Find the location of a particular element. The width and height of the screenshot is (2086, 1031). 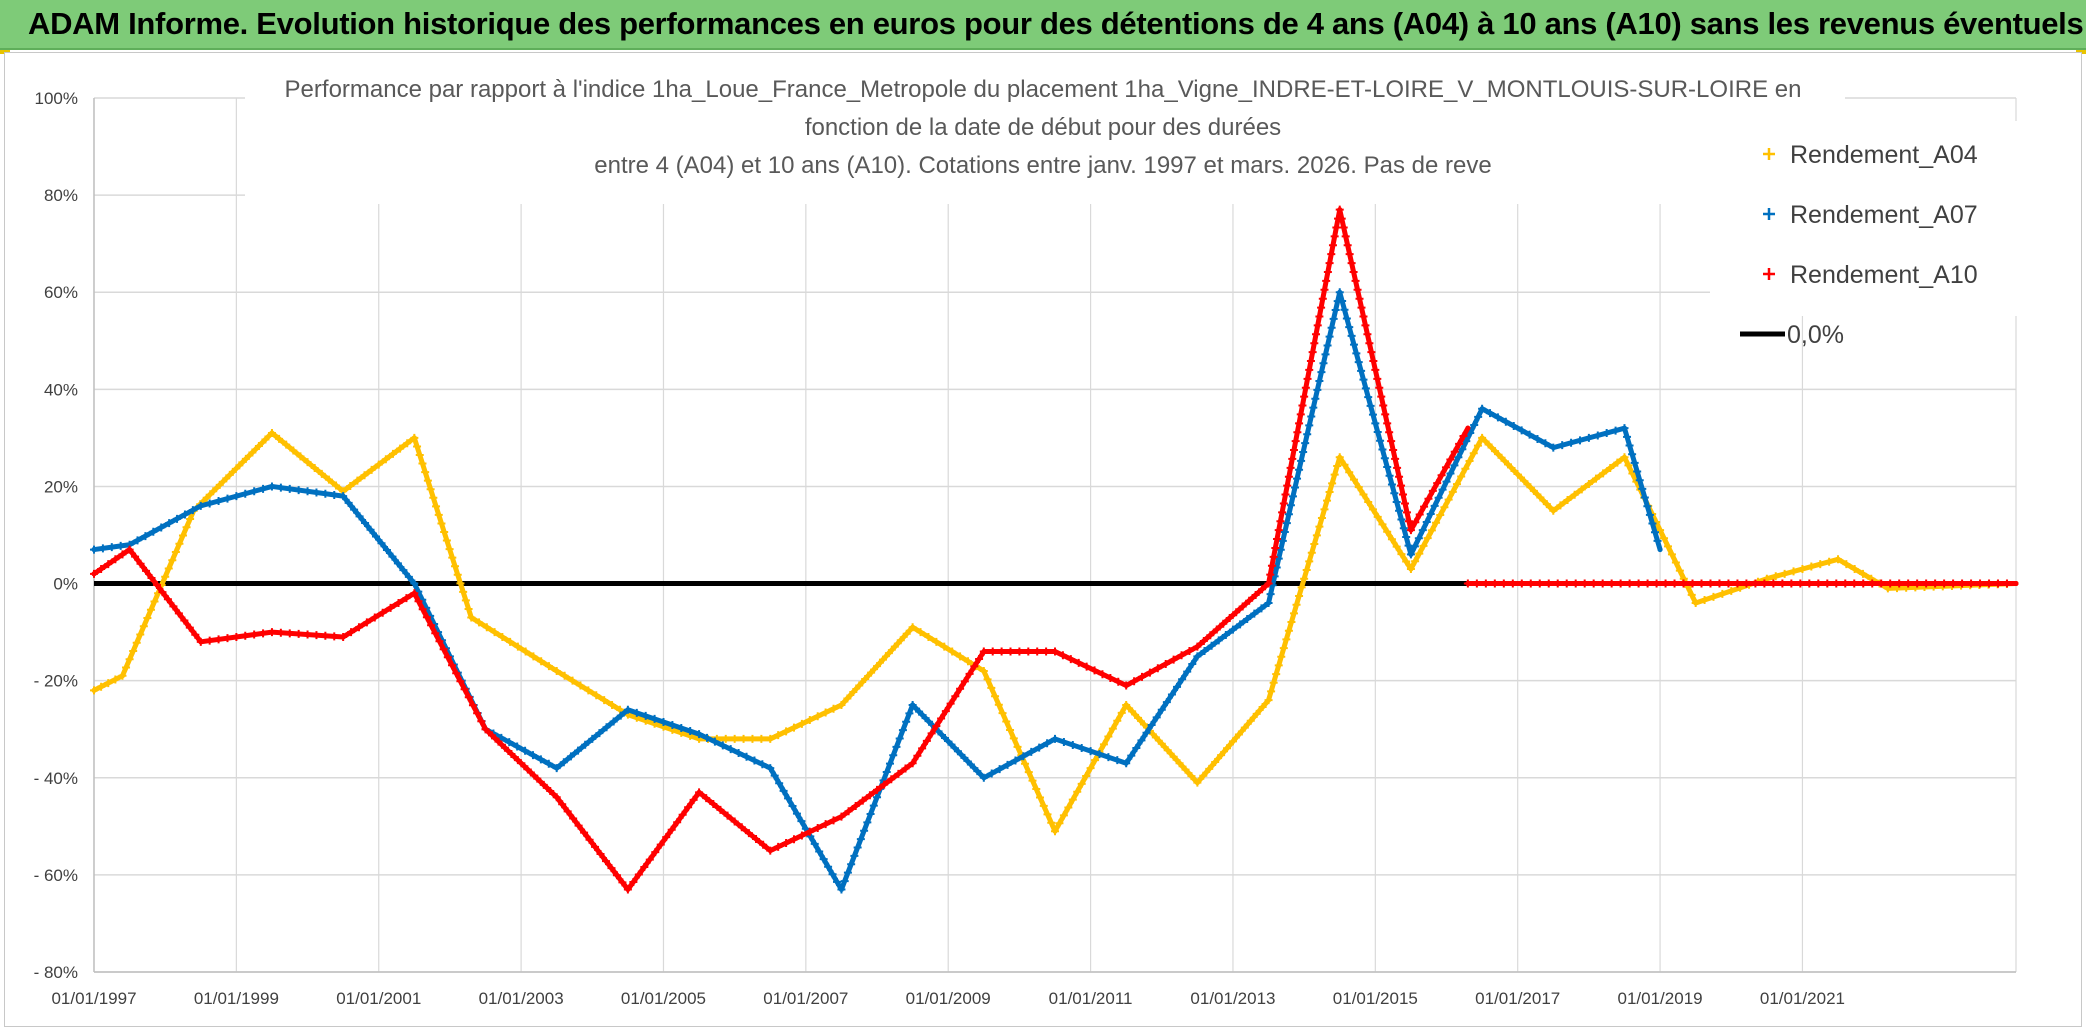

legend-marker-icon is located at coordinates (1769, 154).